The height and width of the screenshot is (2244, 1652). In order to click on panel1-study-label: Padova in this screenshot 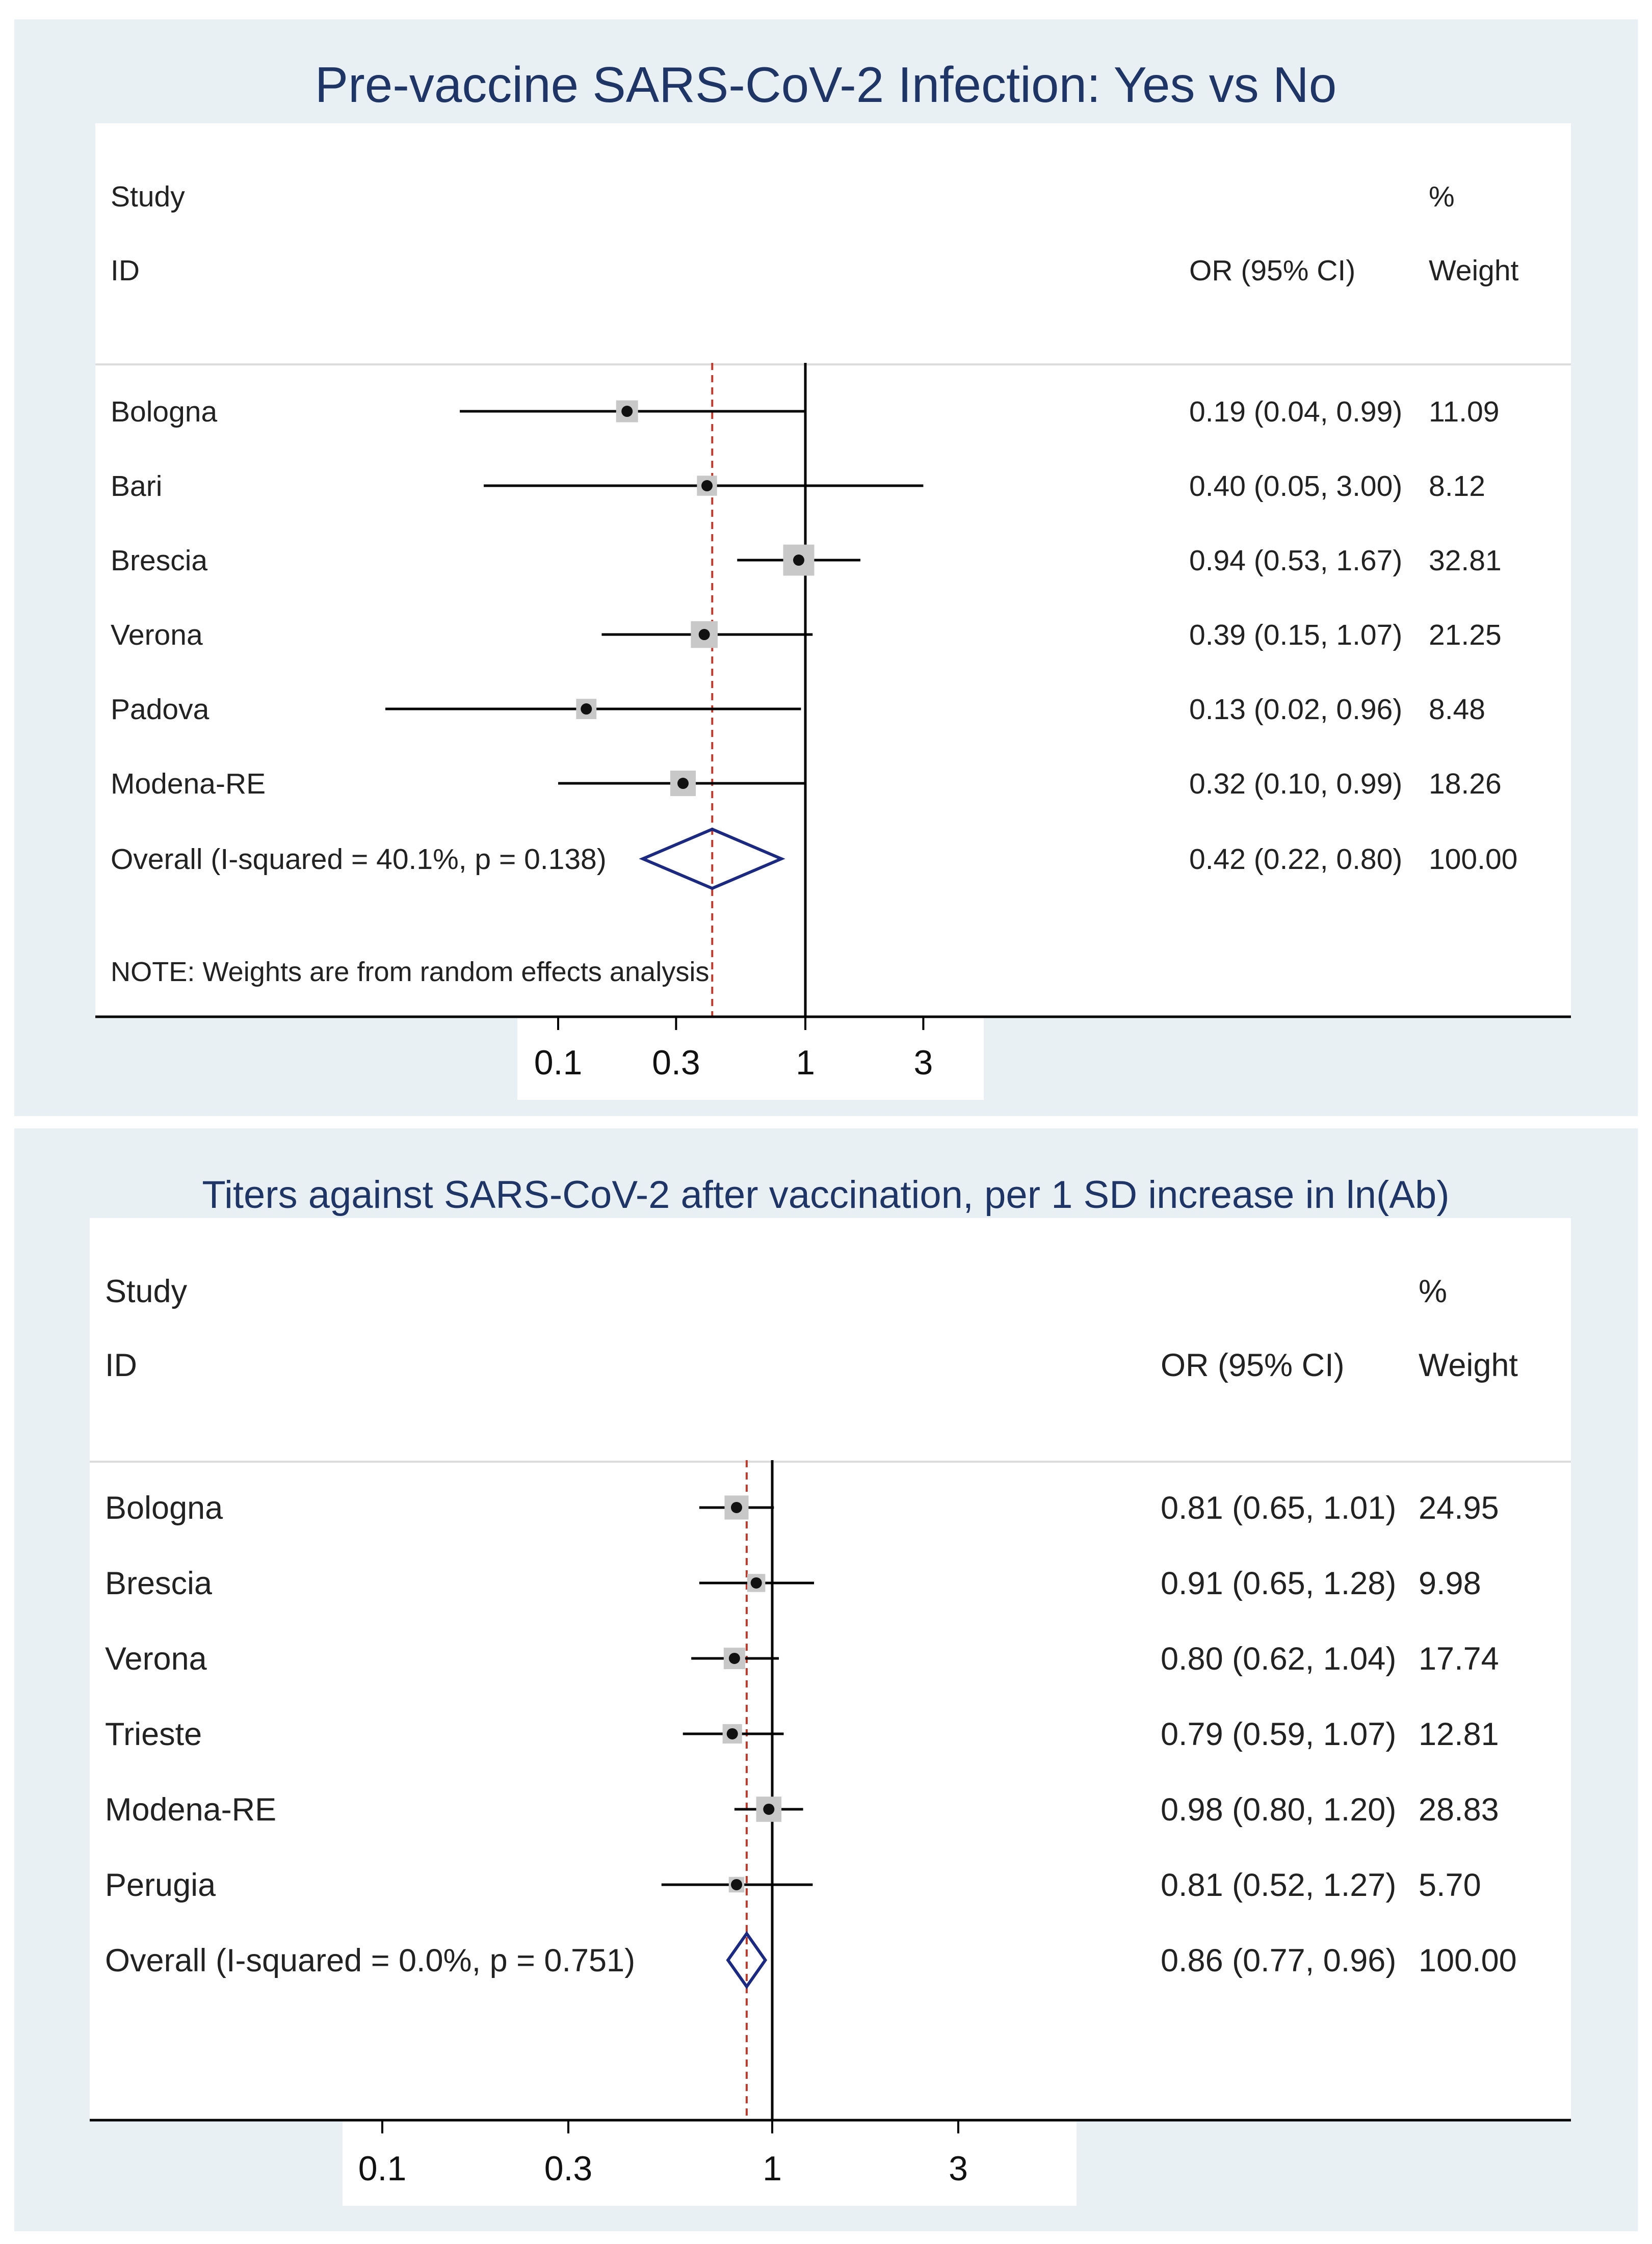, I will do `click(160, 709)`.